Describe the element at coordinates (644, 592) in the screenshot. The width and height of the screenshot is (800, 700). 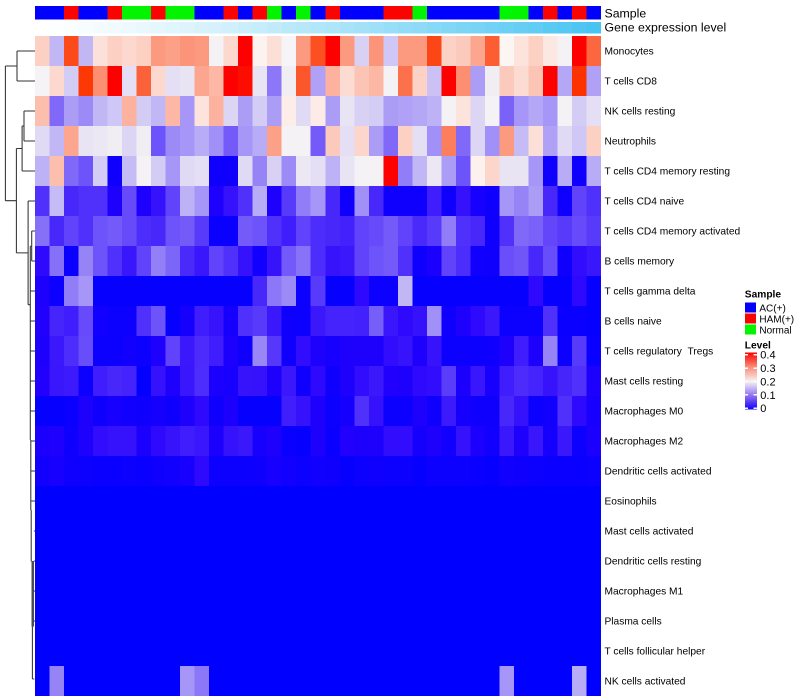
I see `svg-text: Macrophages M1` at that location.